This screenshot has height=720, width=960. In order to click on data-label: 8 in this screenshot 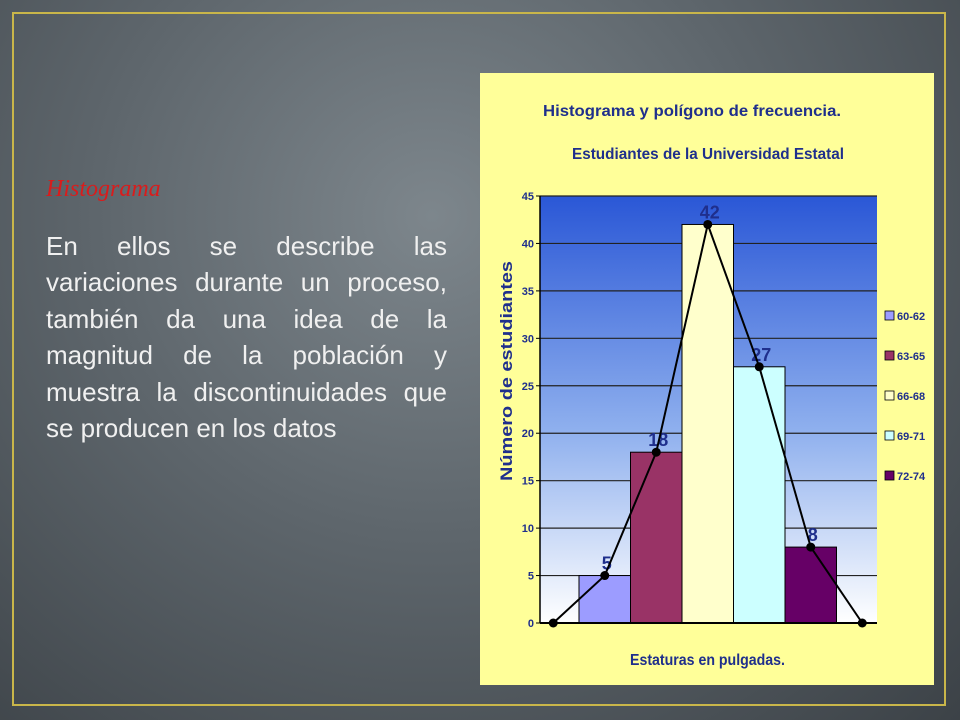, I will do `click(813, 535)`.